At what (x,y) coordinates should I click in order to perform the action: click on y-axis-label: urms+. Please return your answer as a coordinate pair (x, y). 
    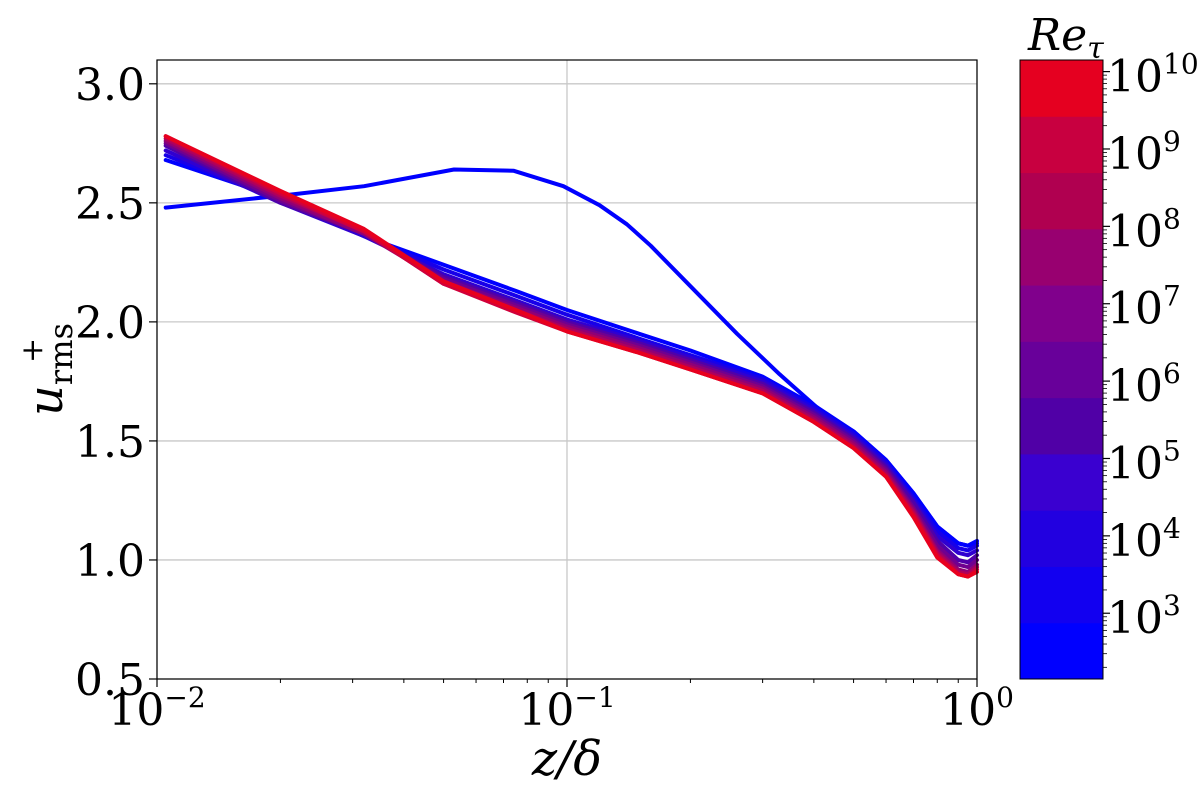
    Looking at the image, I should click on (47, 369).